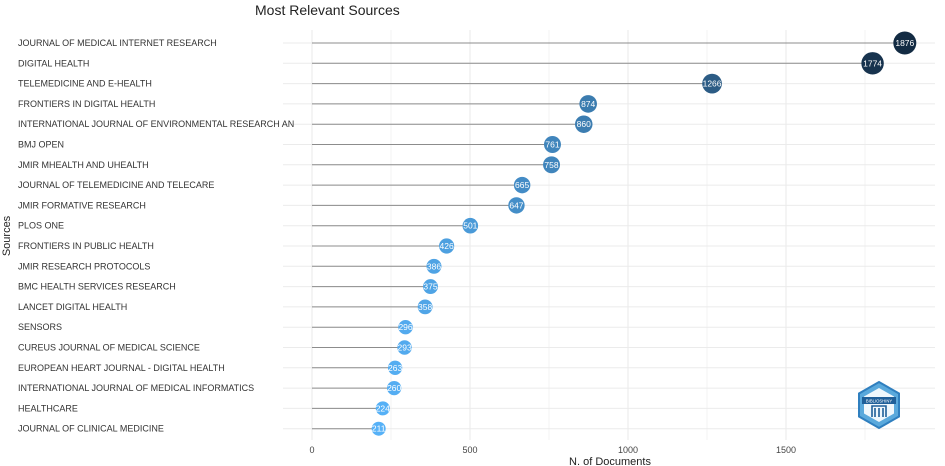 The image size is (945, 466). What do you see at coordinates (85, 84) in the screenshot?
I see `category-label: TELEMEDICINE AND E-HEALTH` at bounding box center [85, 84].